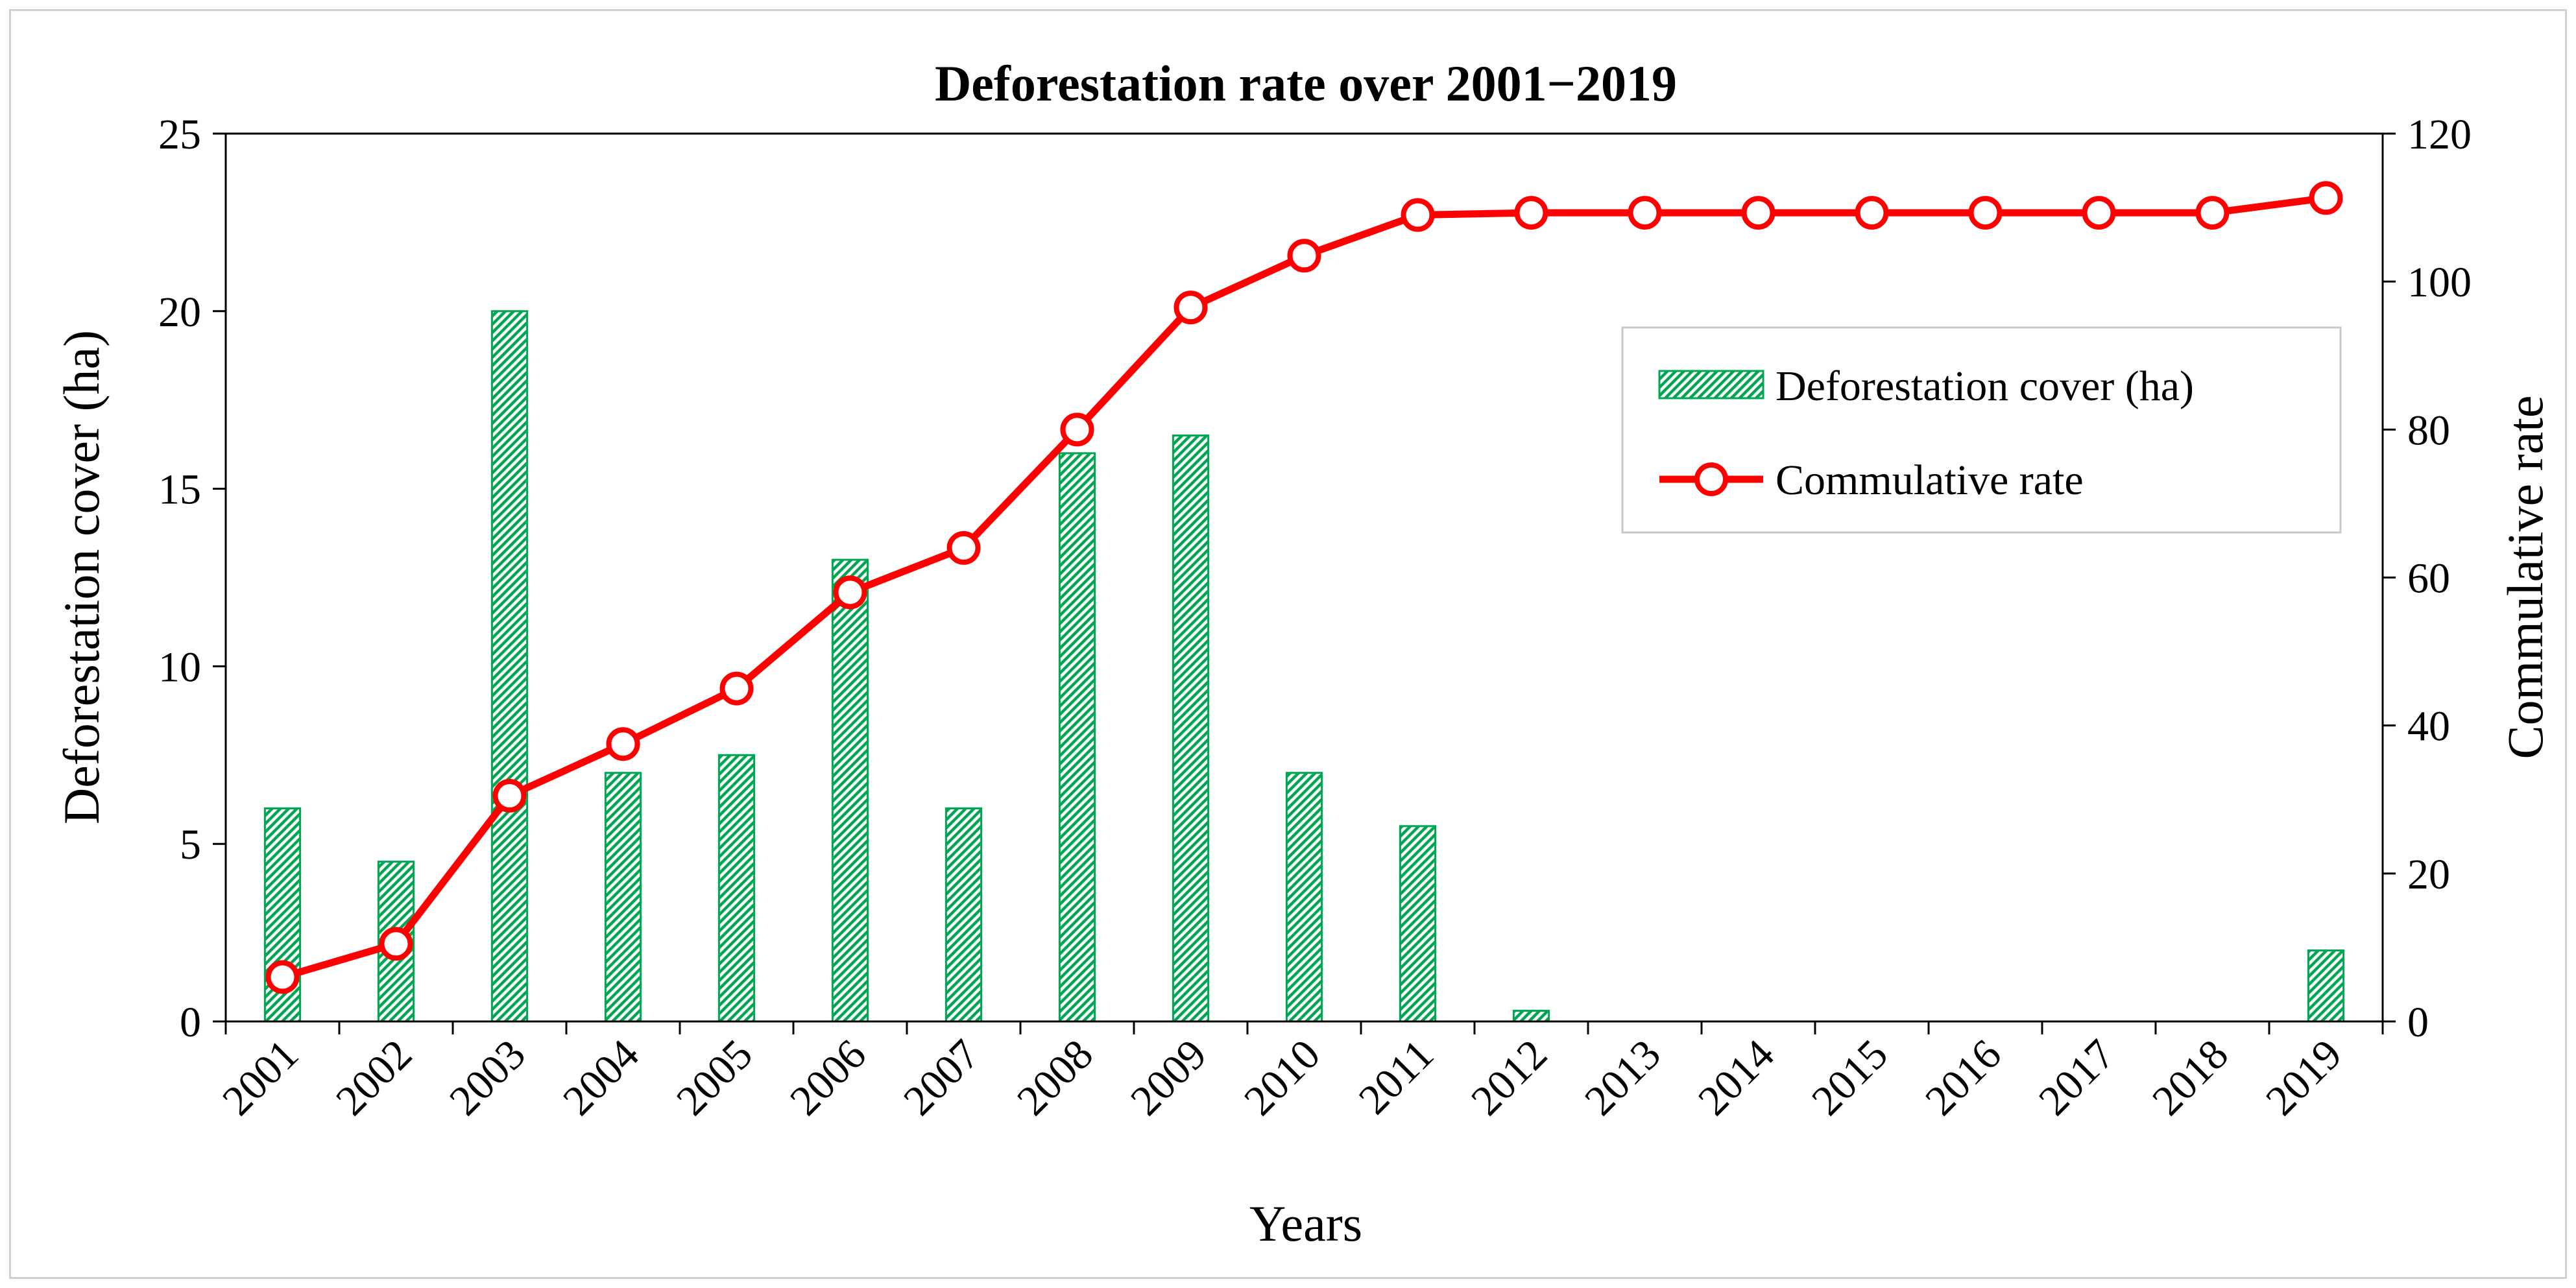  What do you see at coordinates (1930, 480) in the screenshot?
I see `legend-line-label: Commulative rate` at bounding box center [1930, 480].